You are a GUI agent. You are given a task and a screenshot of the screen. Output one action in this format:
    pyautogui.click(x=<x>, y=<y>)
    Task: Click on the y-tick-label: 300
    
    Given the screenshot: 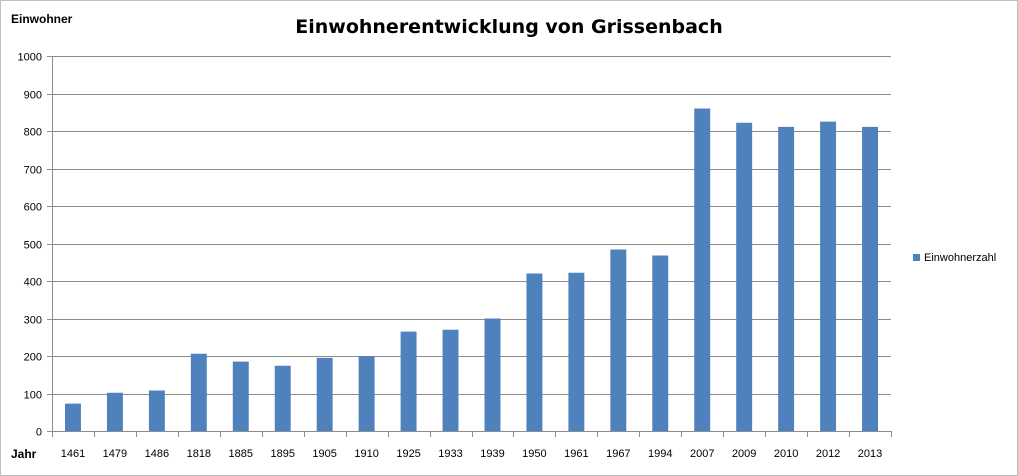 What is the action you would take?
    pyautogui.click(x=33, y=321)
    